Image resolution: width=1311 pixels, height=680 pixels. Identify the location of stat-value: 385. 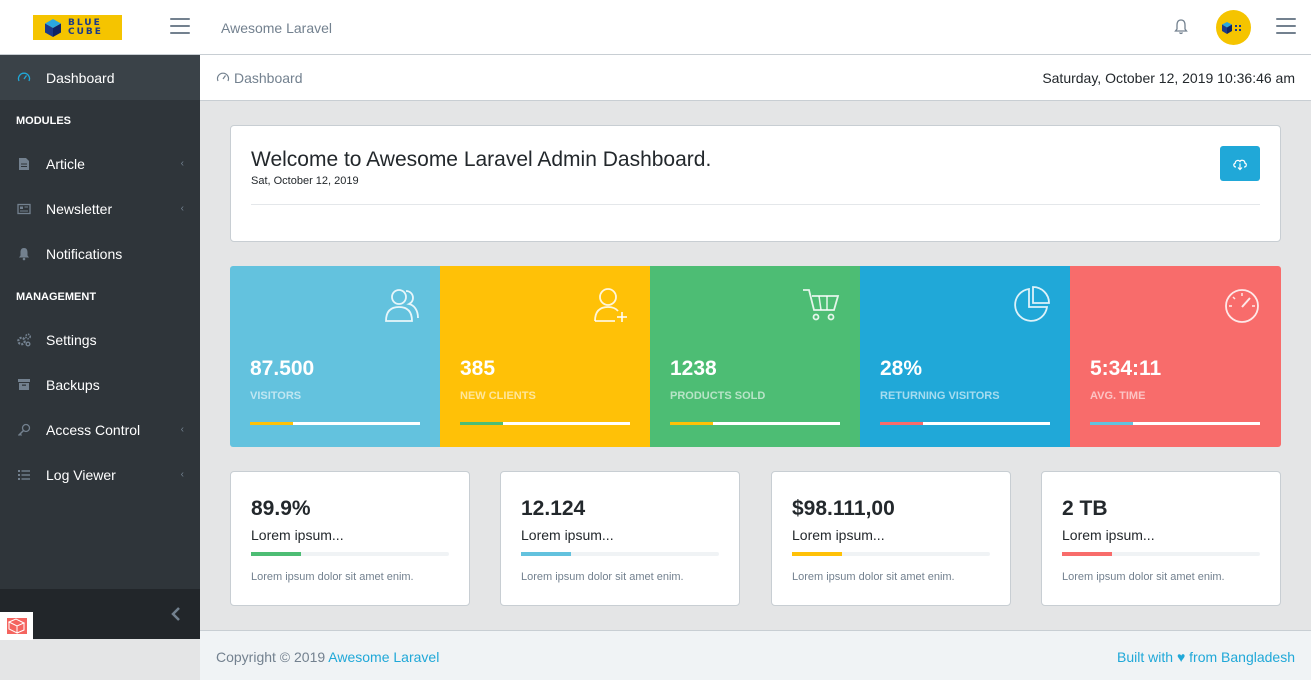
(478, 368).